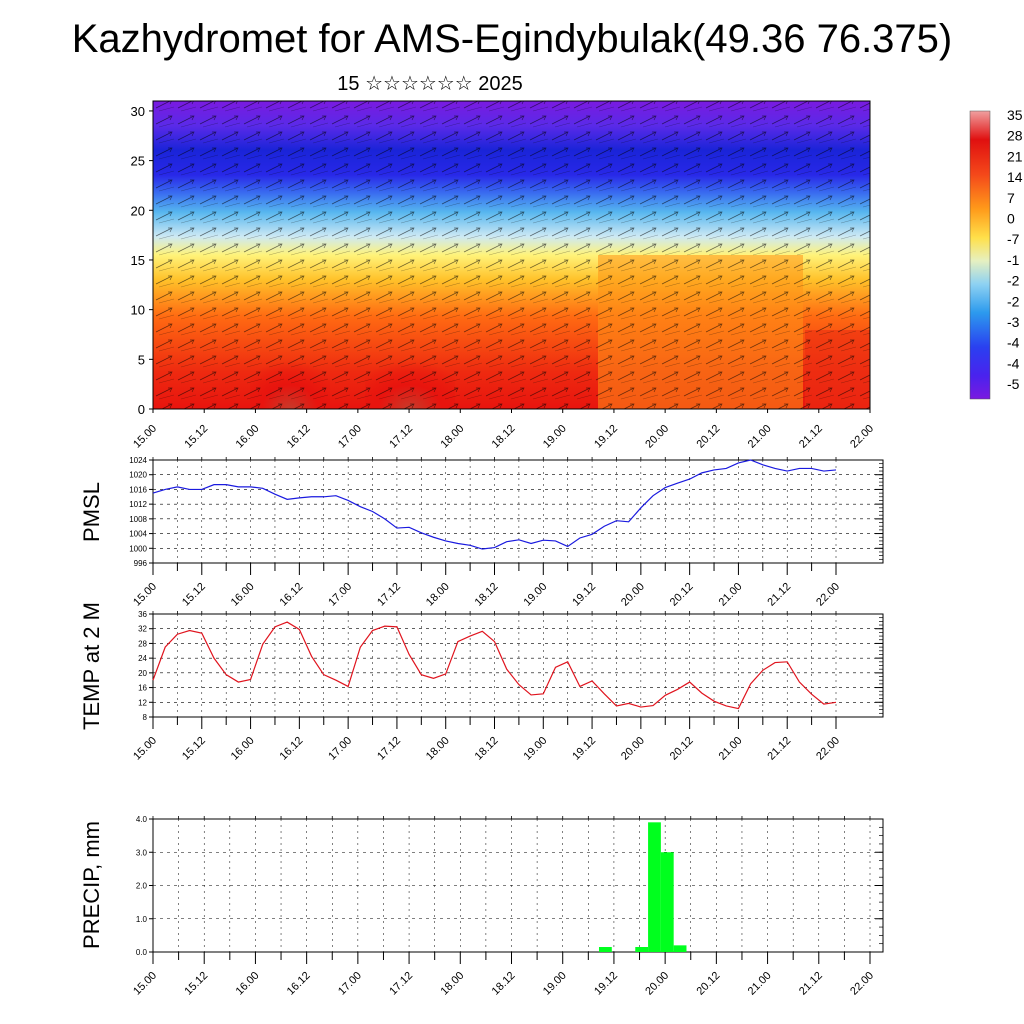 This screenshot has height=1024, width=1024. I want to click on y-tick-label: 1004, so click(138, 534).